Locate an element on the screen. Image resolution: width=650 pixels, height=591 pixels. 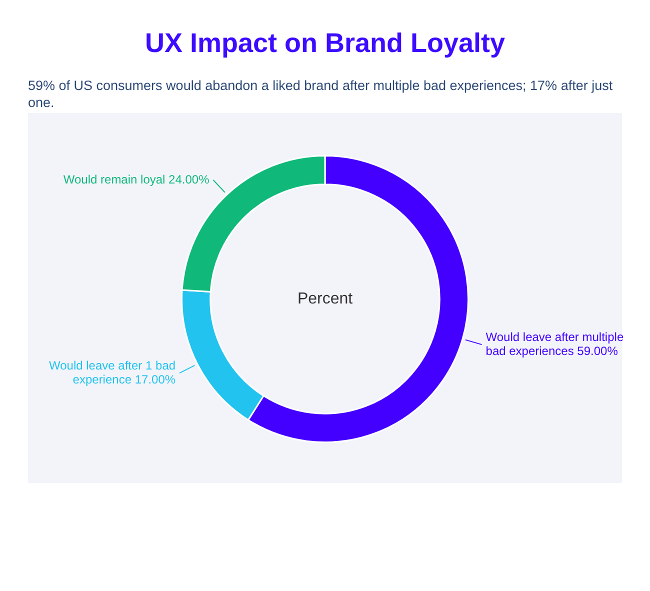
slice-label: Would leave after multiple bad experiences 59.00% is located at coordinates (555, 344).